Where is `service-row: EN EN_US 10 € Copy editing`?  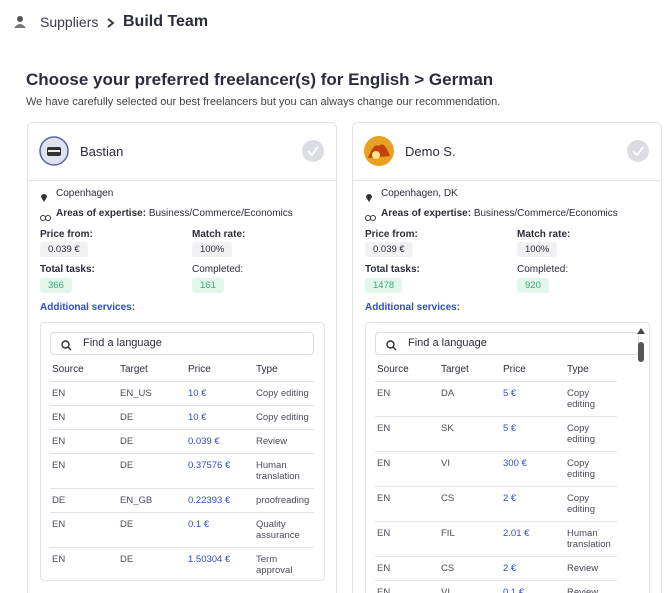 service-row: EN EN_US 10 € Copy editing is located at coordinates (182, 393).